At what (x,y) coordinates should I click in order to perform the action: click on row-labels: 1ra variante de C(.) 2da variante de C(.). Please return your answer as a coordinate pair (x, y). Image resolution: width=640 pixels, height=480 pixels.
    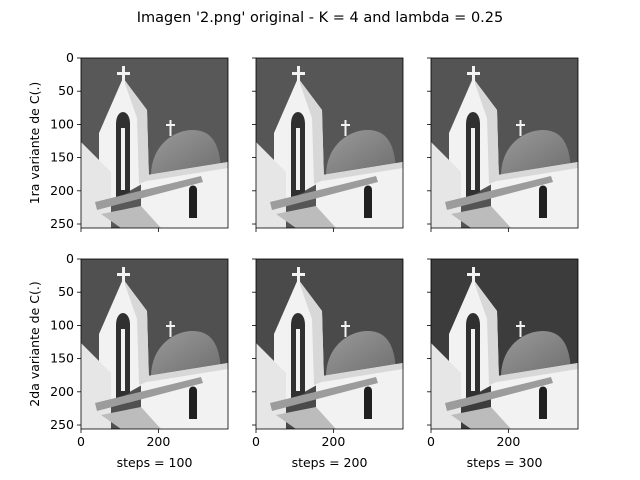
    Looking at the image, I should click on (34, 244).